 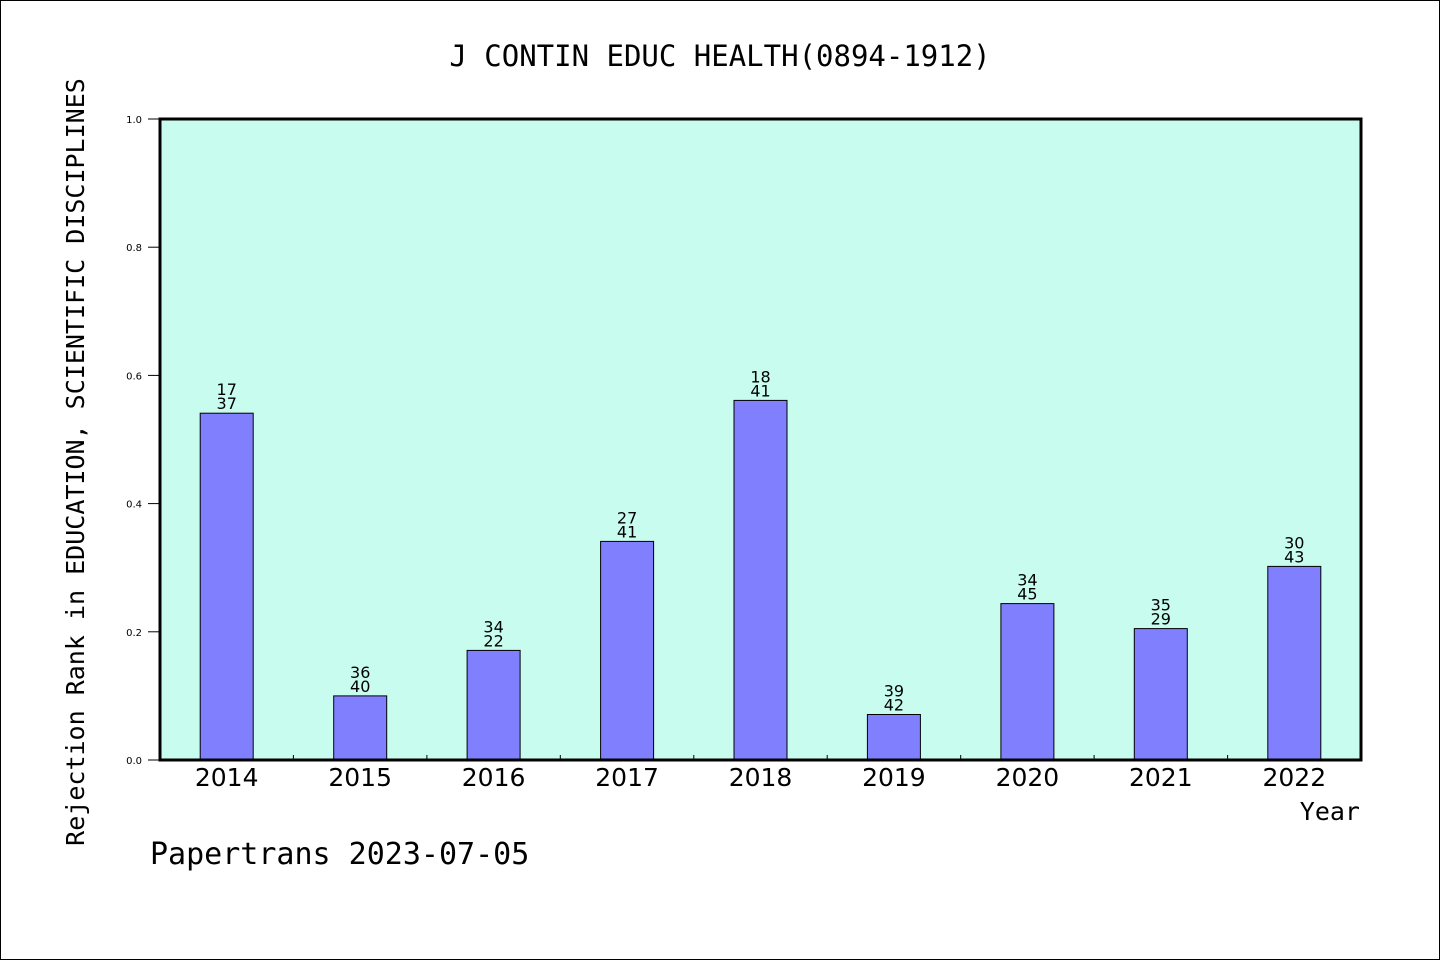 What do you see at coordinates (627, 531) in the screenshot?
I see `bar-label-2017-2: 41` at bounding box center [627, 531].